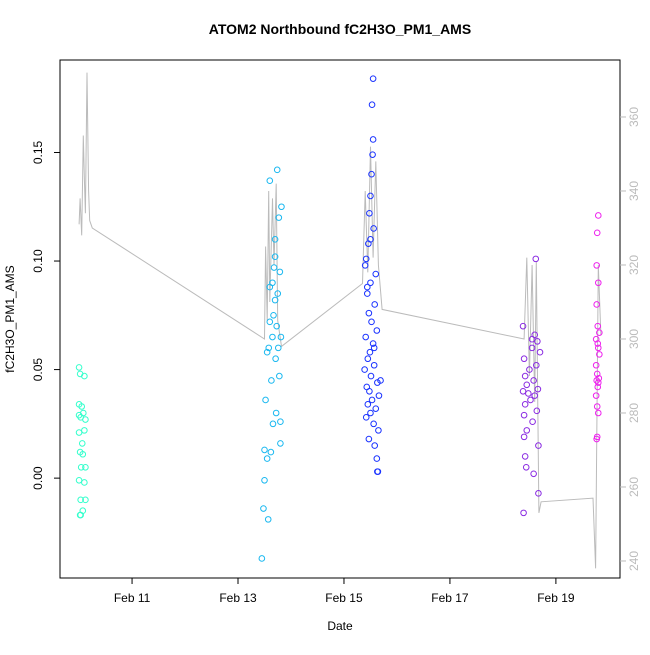 This screenshot has height=655, width=650. I want to click on x-axis-label: Date, so click(340, 626).